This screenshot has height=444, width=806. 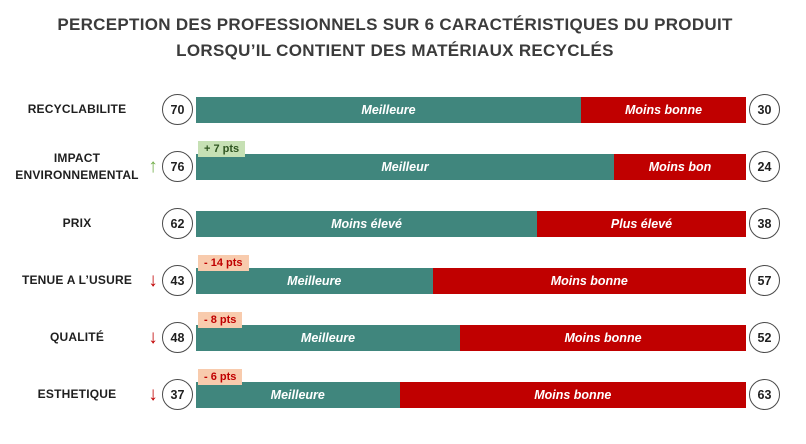 I want to click on left-value-circle: 48, so click(x=177, y=337).